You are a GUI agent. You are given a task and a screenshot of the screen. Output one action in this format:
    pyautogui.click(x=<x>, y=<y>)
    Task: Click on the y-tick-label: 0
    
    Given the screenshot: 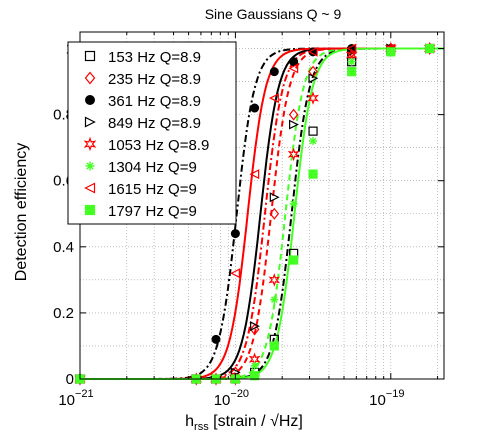 What is the action you would take?
    pyautogui.click(x=70, y=379)
    